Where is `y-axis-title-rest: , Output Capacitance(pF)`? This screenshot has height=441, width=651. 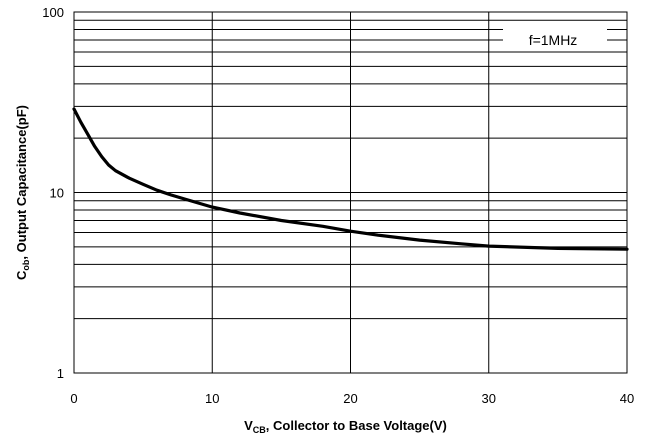 y-axis-title-rest: , Output Capacitance(pF) is located at coordinates (21, 182).